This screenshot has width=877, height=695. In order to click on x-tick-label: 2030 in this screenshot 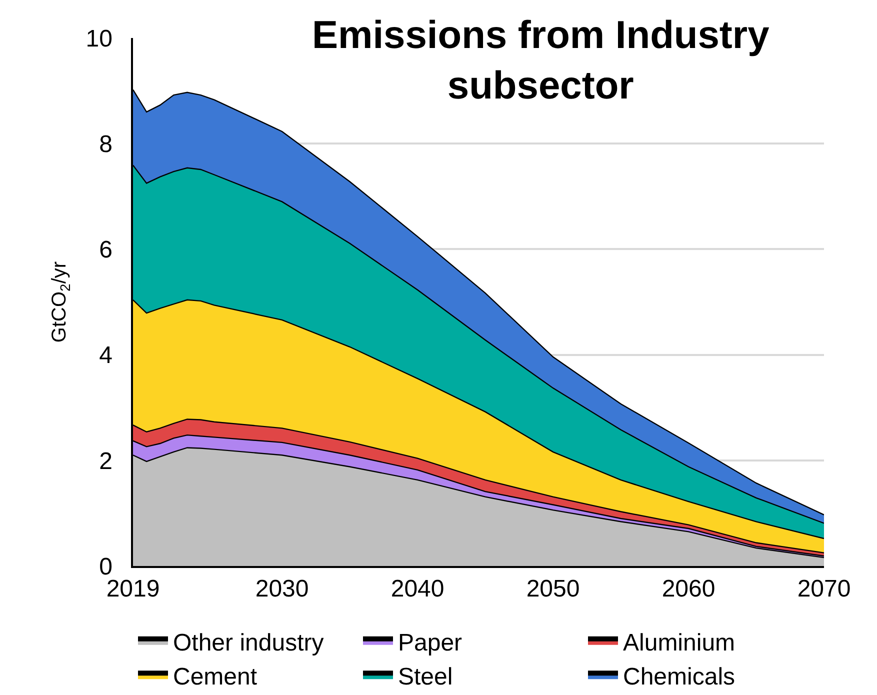, I will do `click(282, 589)`.